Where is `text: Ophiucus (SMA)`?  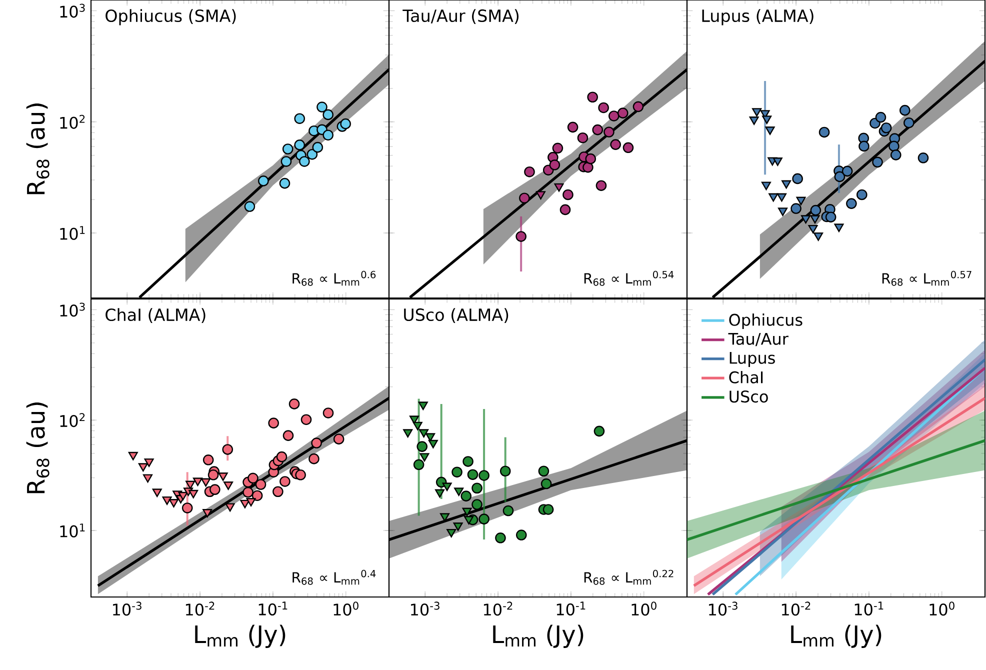
text: Ophiucus (SMA) is located at coordinates (171, 17).